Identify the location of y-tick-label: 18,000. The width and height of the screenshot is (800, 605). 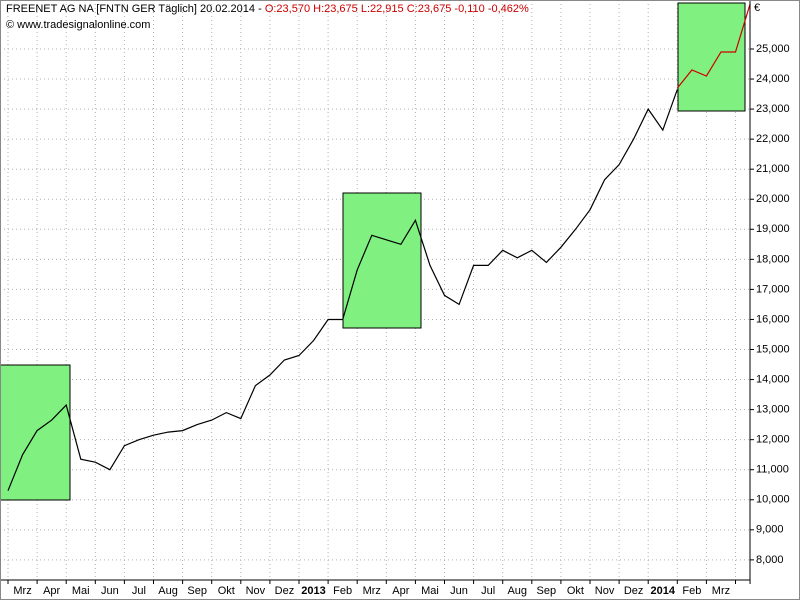
(773, 259).